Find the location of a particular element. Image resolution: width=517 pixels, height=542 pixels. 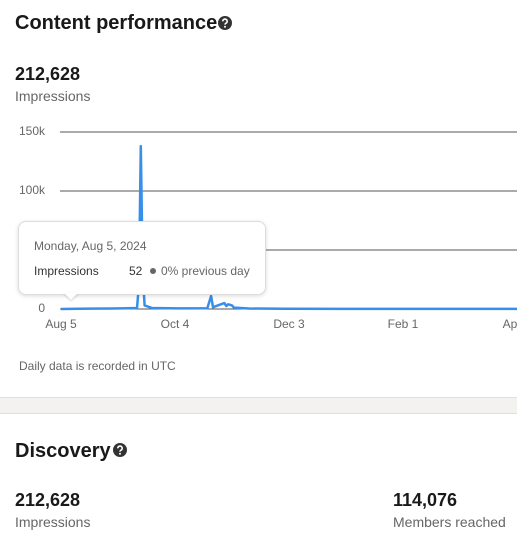

tooltip-value: 52 is located at coordinates (136, 271).